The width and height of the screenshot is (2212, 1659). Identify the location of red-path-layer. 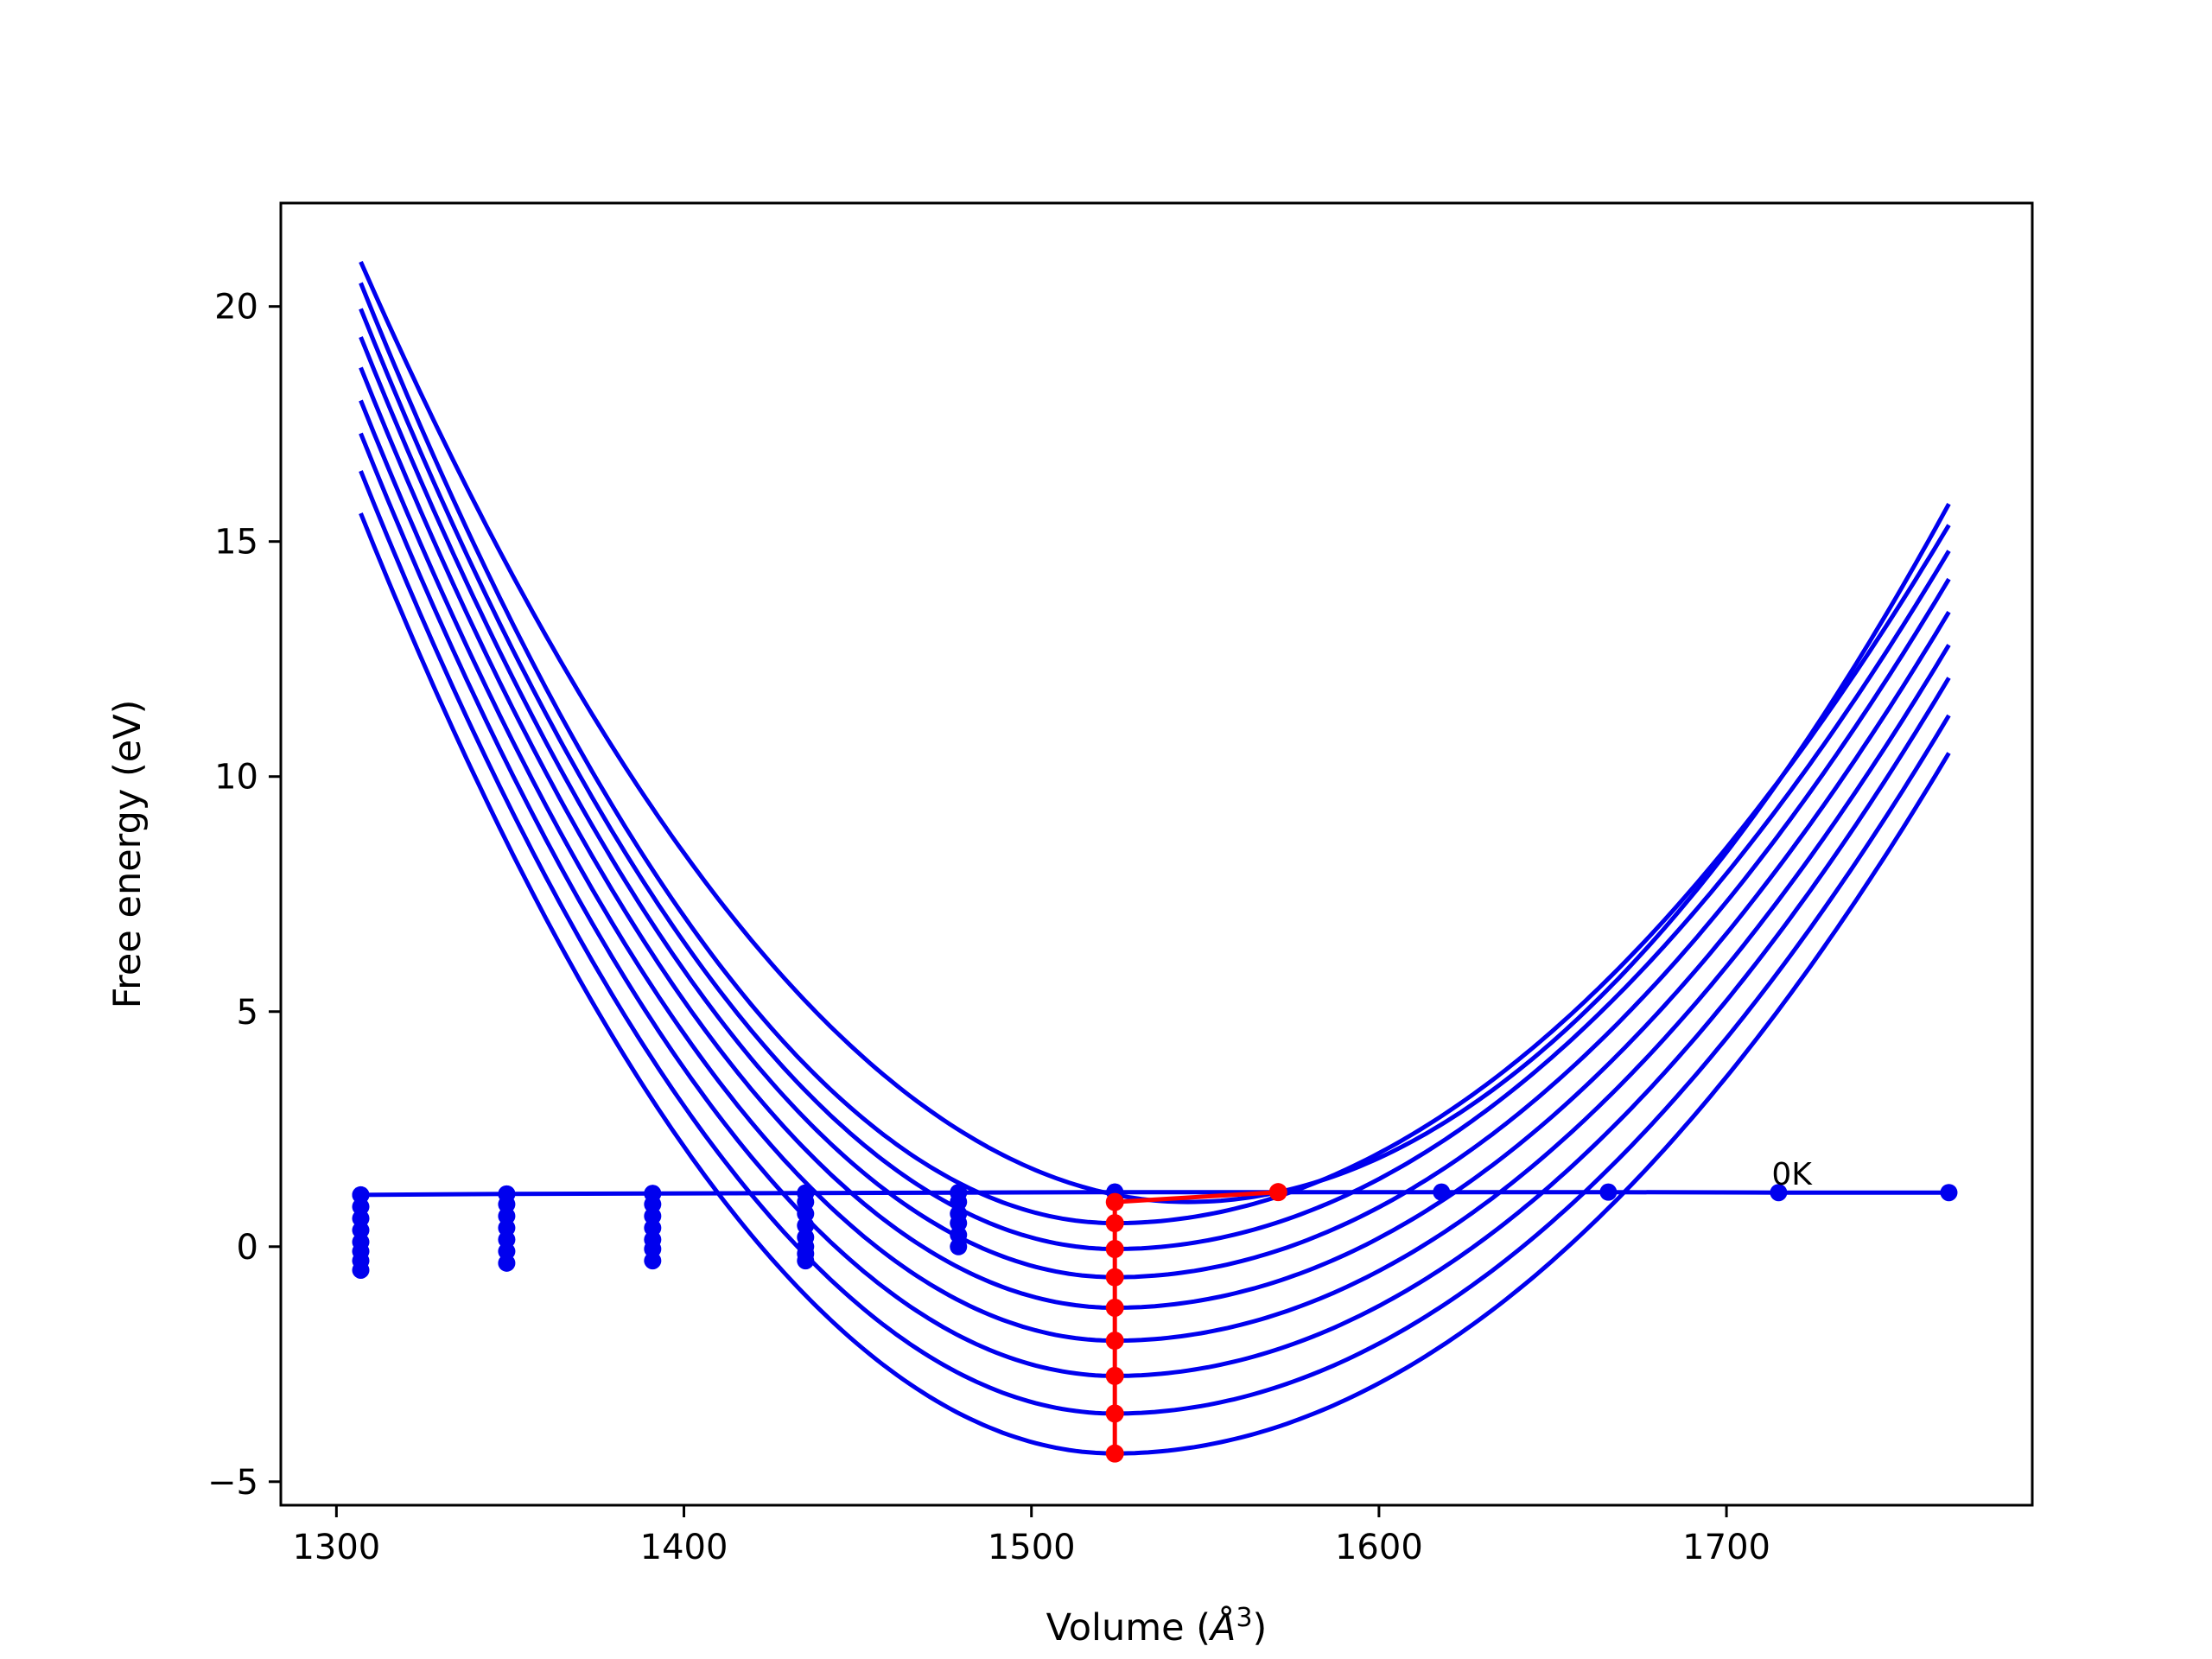
(1196, 1323).